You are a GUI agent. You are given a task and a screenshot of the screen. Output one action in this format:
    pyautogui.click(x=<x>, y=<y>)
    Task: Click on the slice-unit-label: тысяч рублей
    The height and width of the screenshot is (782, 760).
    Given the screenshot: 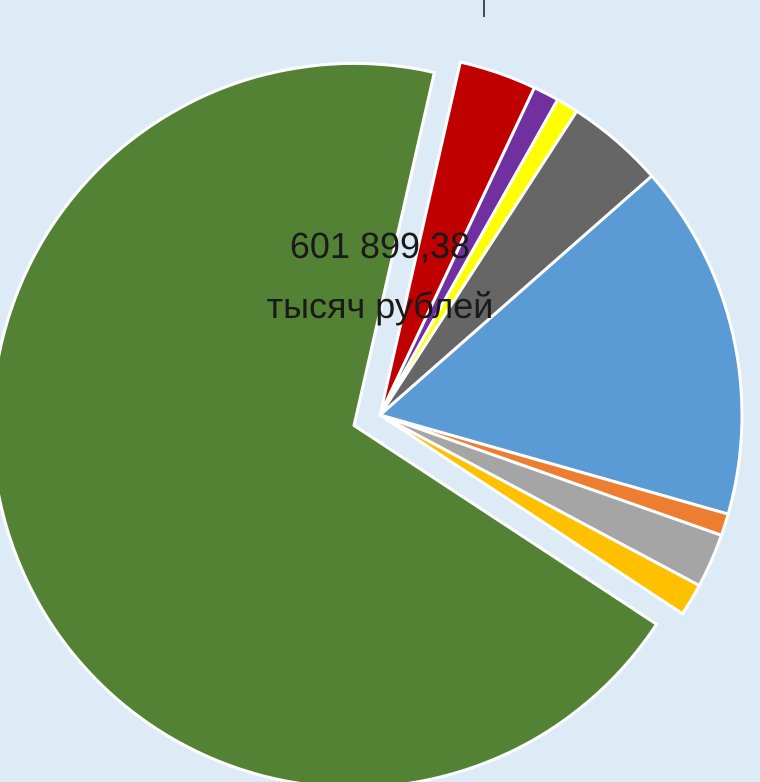 What is the action you would take?
    pyautogui.click(x=380, y=305)
    